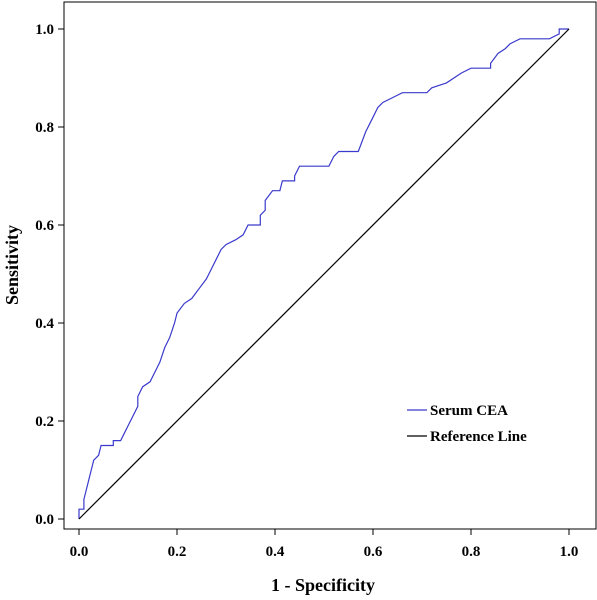 The width and height of the screenshot is (597, 600). Describe the element at coordinates (467, 424) in the screenshot. I see `legend: Serum CEA Reference Line` at that location.